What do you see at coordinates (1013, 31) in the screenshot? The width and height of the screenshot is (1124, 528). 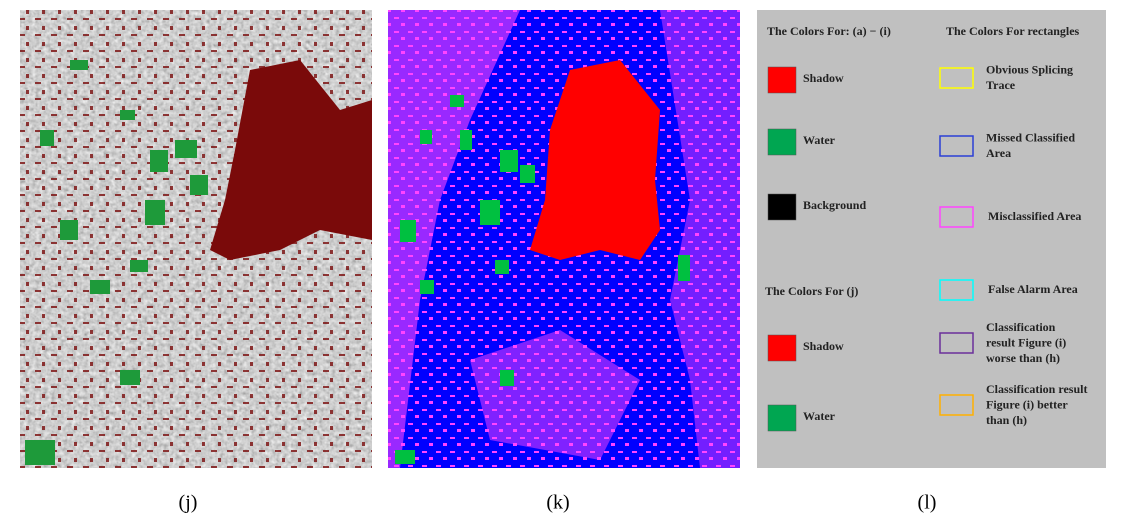 I see `legend-title: The Colors For rectangles` at bounding box center [1013, 31].